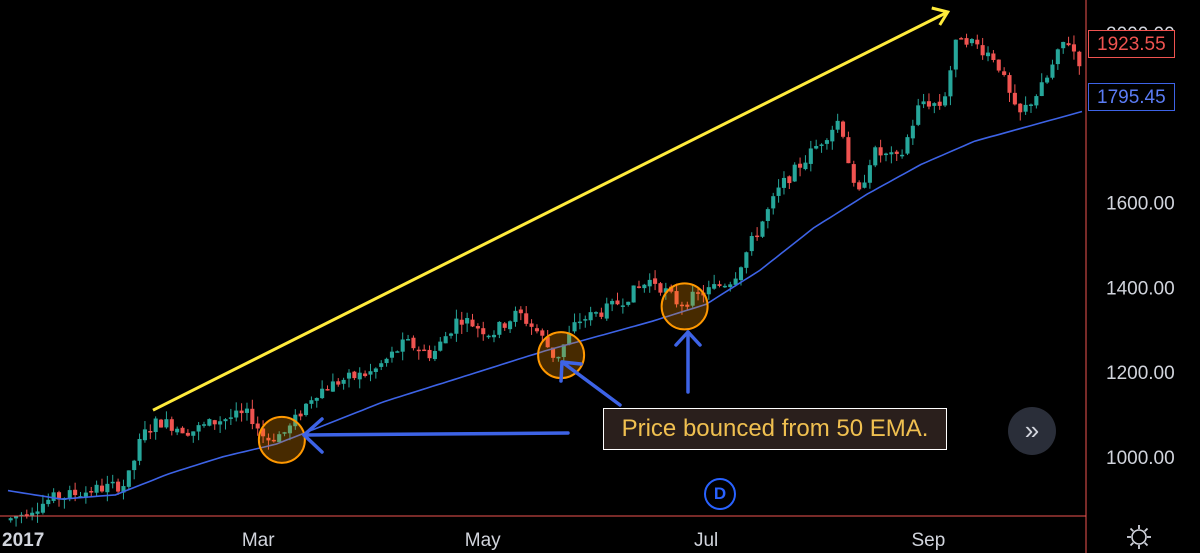  I want to click on annotation-arrow-left-head, so click(313, 435).